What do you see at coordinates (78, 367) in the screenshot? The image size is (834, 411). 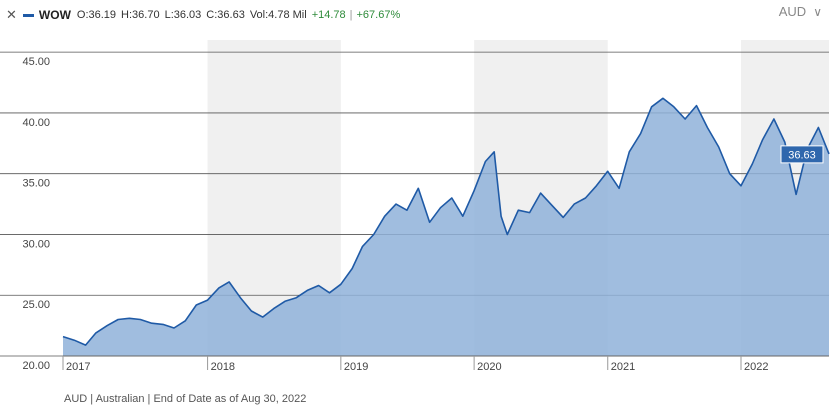 I see `xtick-label: 2017` at bounding box center [78, 367].